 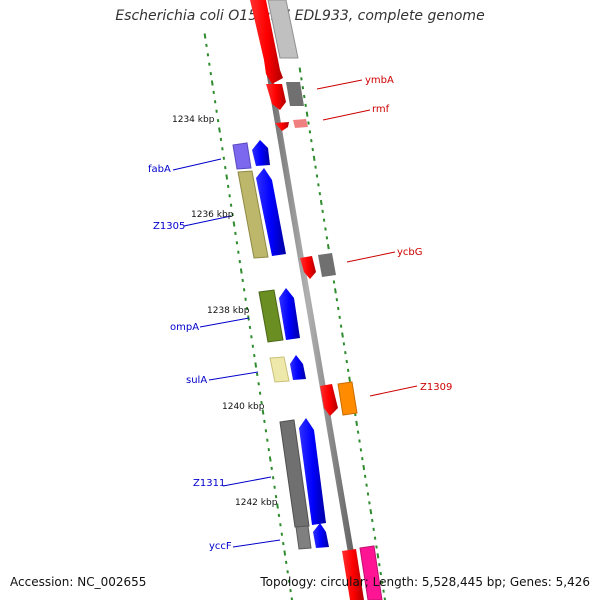 What do you see at coordinates (294, 473) in the screenshot?
I see `gene-block-Z1311` at bounding box center [294, 473].